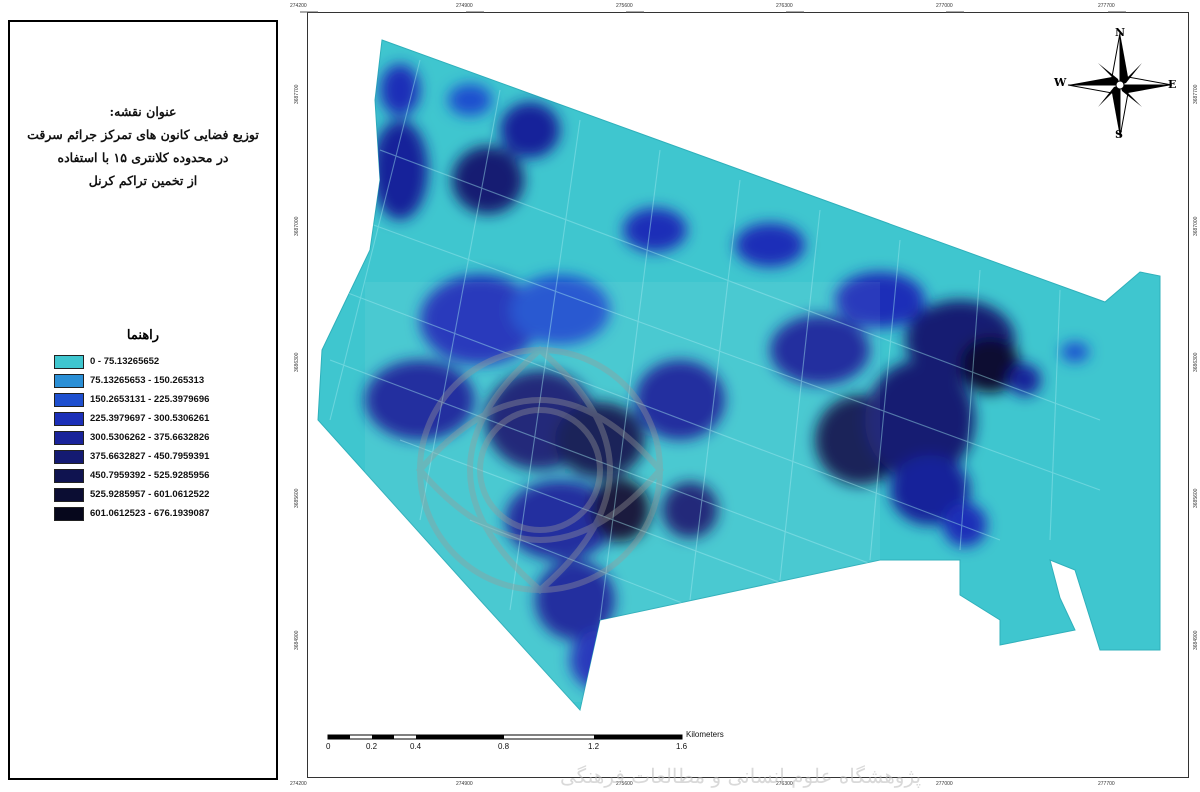 The width and height of the screenshot is (1200, 792). I want to click on scale-tick-0-2: 0.2, so click(372, 746).